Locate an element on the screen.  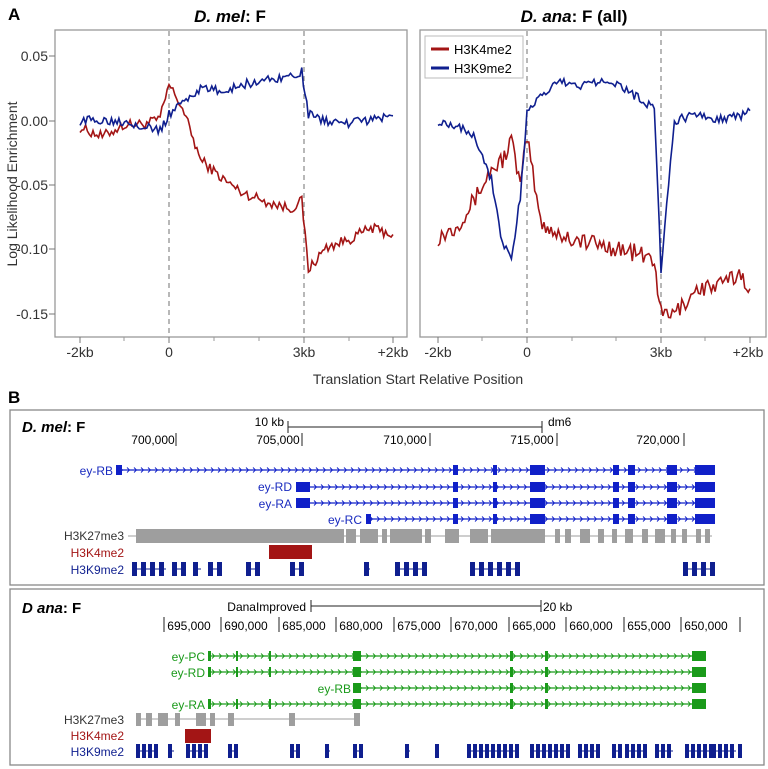
legend-label-h3k4me2: H3K4me2 is located at coordinates (483, 49).